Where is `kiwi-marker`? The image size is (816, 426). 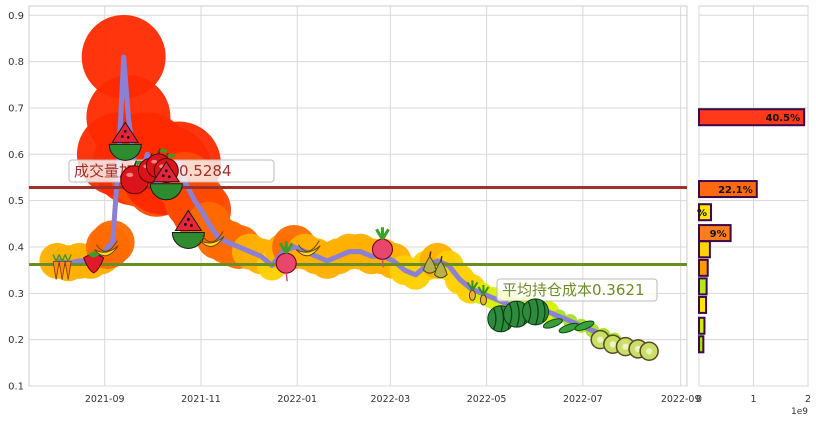 kiwi-marker is located at coordinates (649, 351).